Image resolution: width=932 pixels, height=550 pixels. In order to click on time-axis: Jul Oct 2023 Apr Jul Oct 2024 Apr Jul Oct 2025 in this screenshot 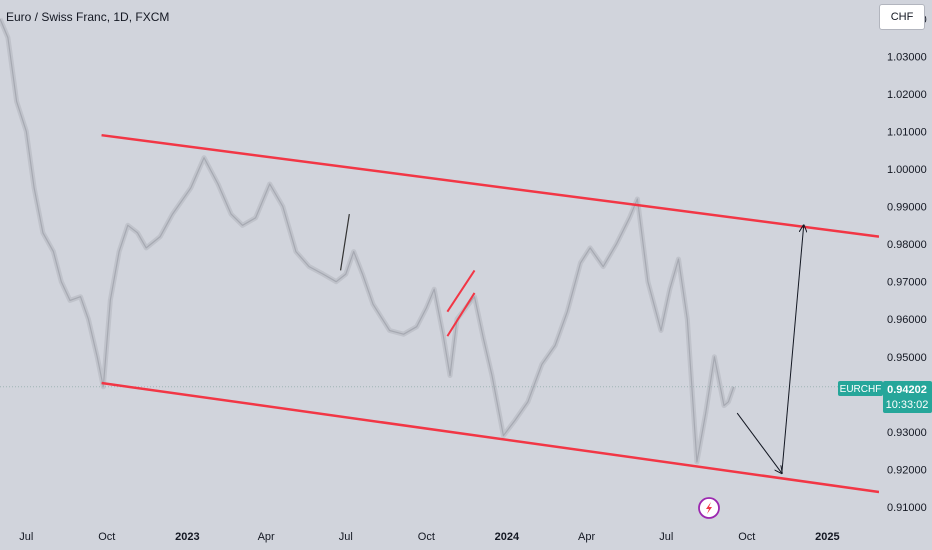, I will do `click(429, 537)`.